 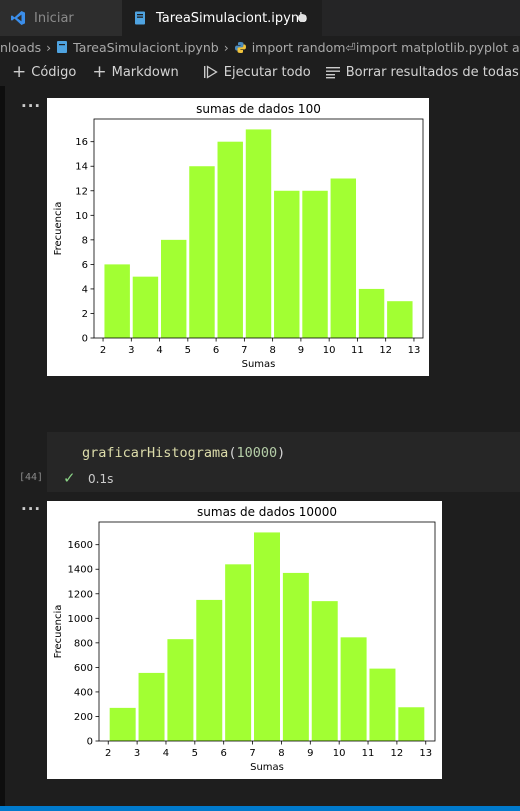 I want to click on clear-outputs-button: Borrar resultados de todas las cel, so click(x=422, y=72).